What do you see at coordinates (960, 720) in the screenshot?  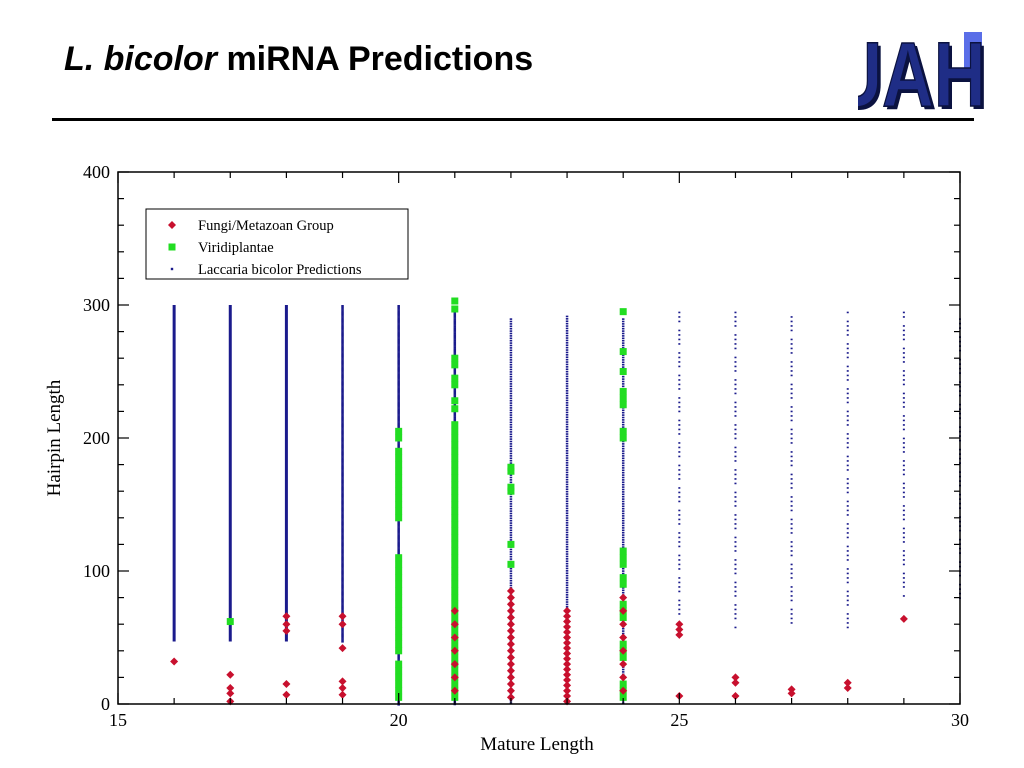 I see `x-tick-label: 30` at bounding box center [960, 720].